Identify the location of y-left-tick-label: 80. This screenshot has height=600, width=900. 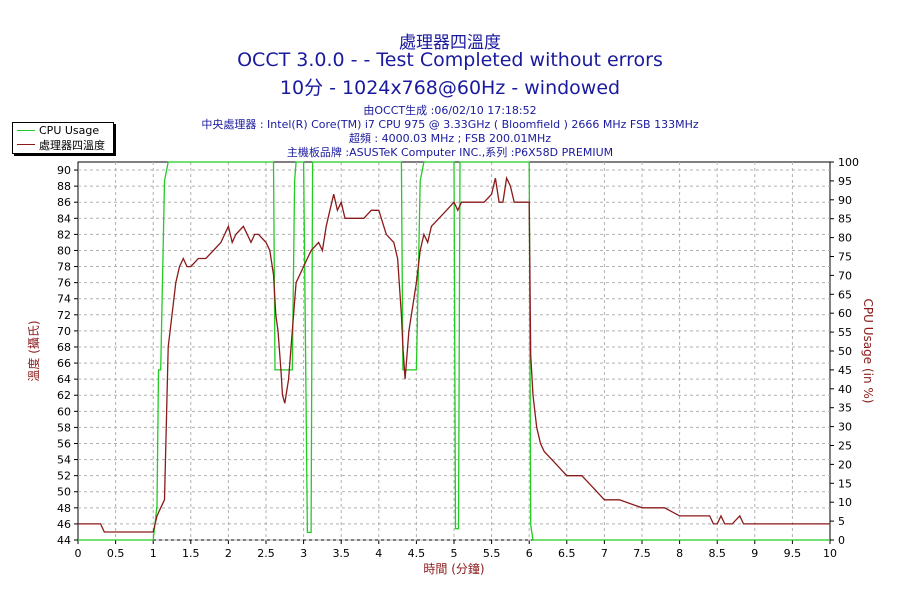
(64, 250).